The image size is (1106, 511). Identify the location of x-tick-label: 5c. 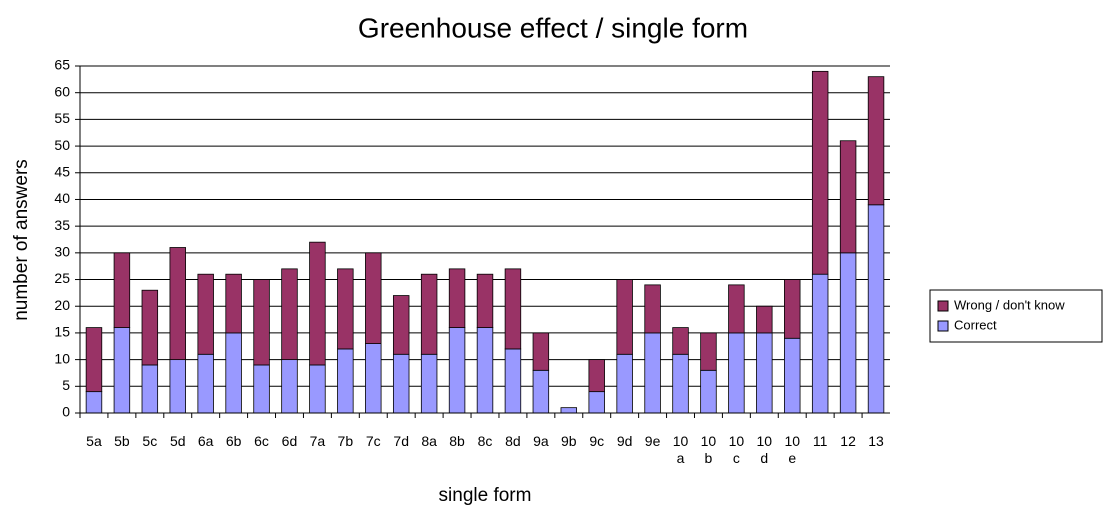
(150, 441).